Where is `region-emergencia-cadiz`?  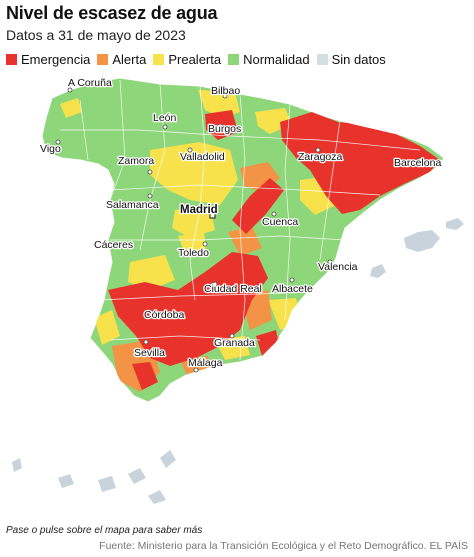
region-emergencia-cadiz is located at coordinates (145, 376).